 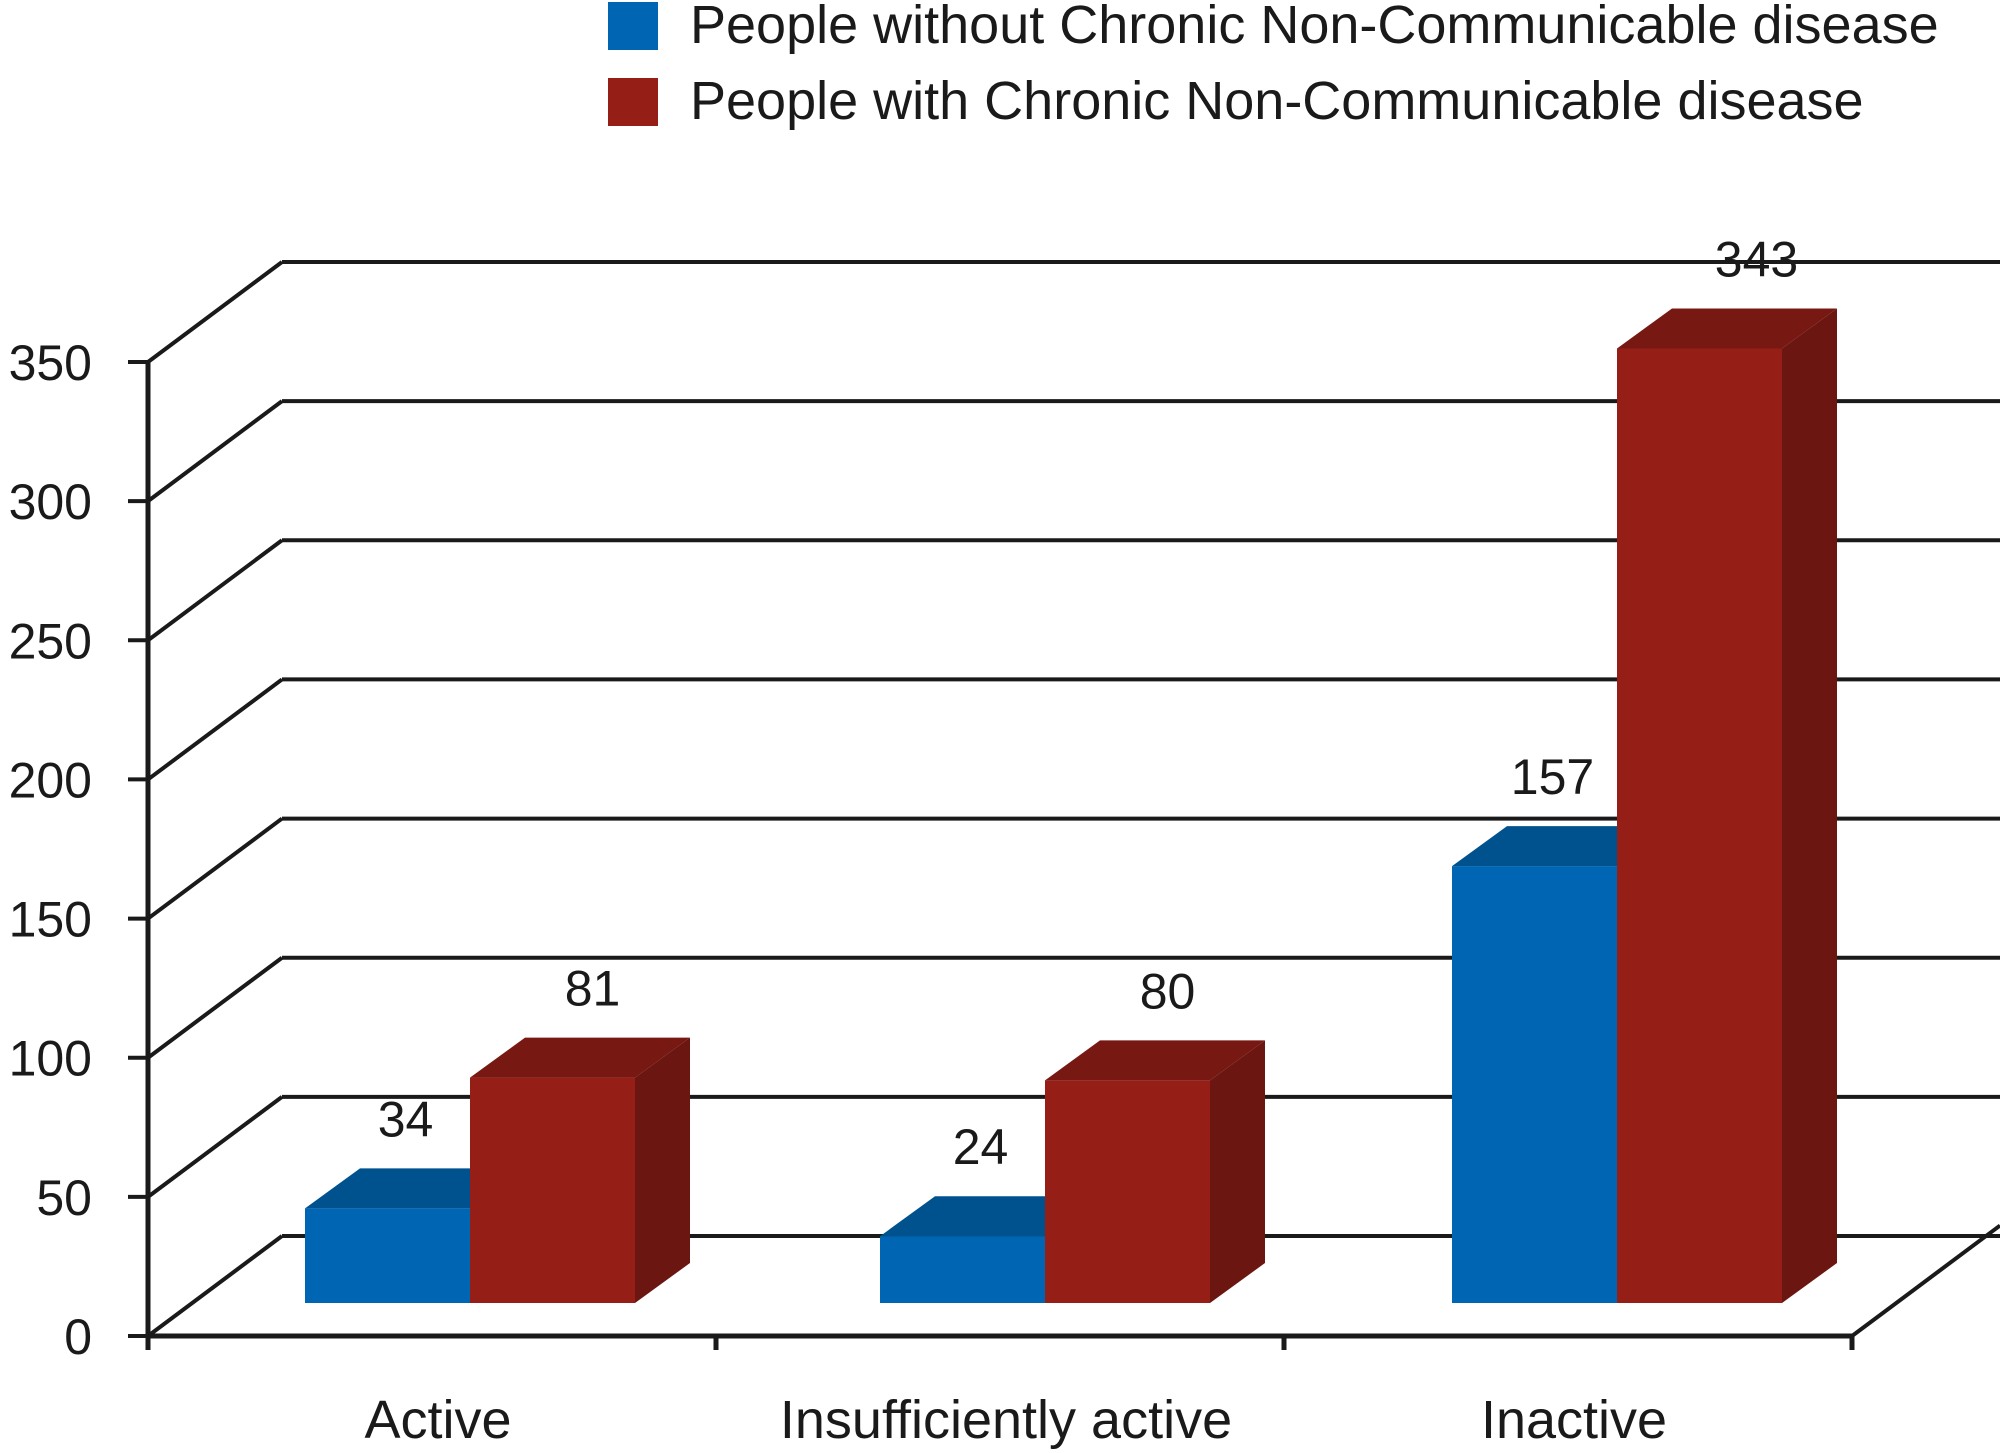 What do you see at coordinates (1925, 1280) in the screenshot?
I see `floor-right-edge` at bounding box center [1925, 1280].